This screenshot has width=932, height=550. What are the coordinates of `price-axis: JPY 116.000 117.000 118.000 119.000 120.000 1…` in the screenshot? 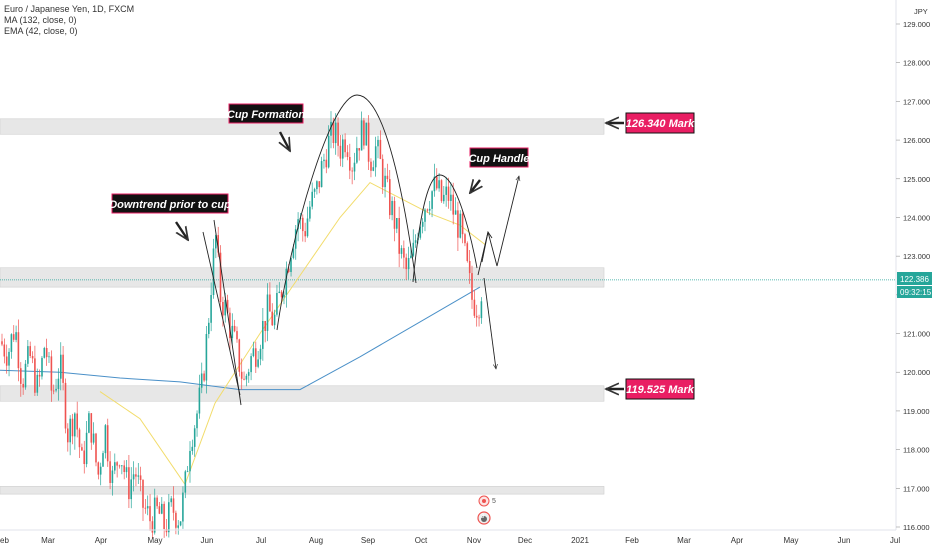 It's located at (913, 266).